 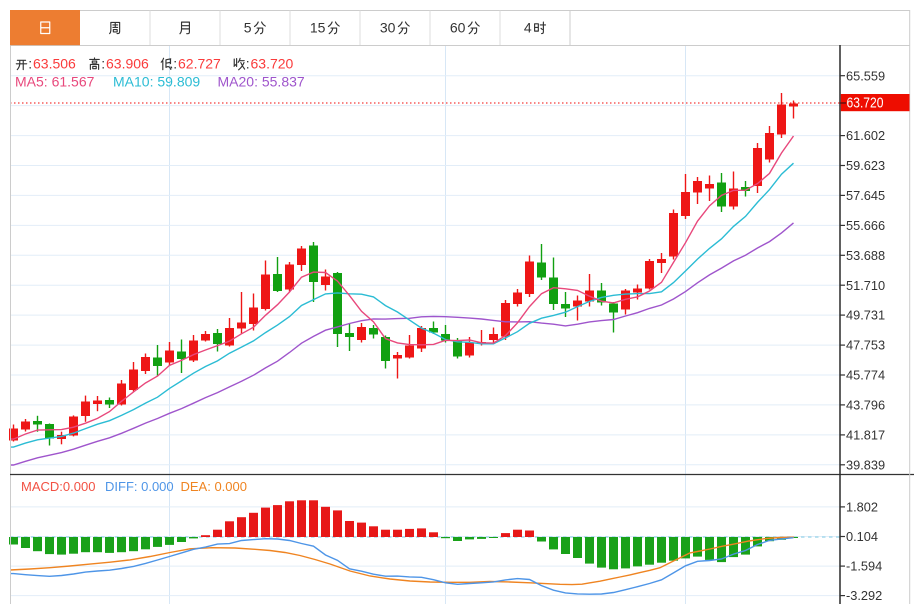 What do you see at coordinates (58, 486) in the screenshot?
I see `svg-text: MACD:0.000` at bounding box center [58, 486].